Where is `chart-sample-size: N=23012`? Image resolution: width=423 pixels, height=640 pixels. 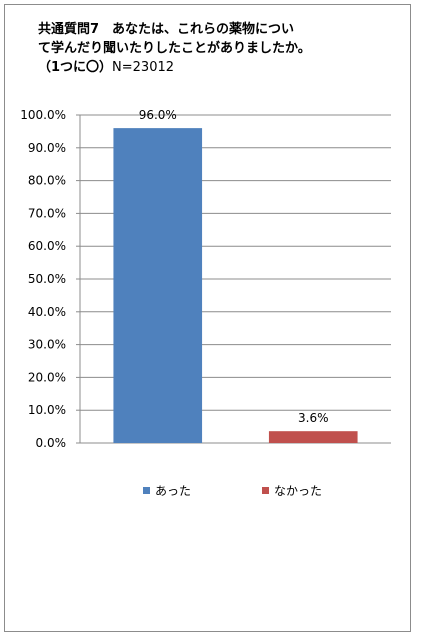 chart-sample-size: N=23012 is located at coordinates (143, 67).